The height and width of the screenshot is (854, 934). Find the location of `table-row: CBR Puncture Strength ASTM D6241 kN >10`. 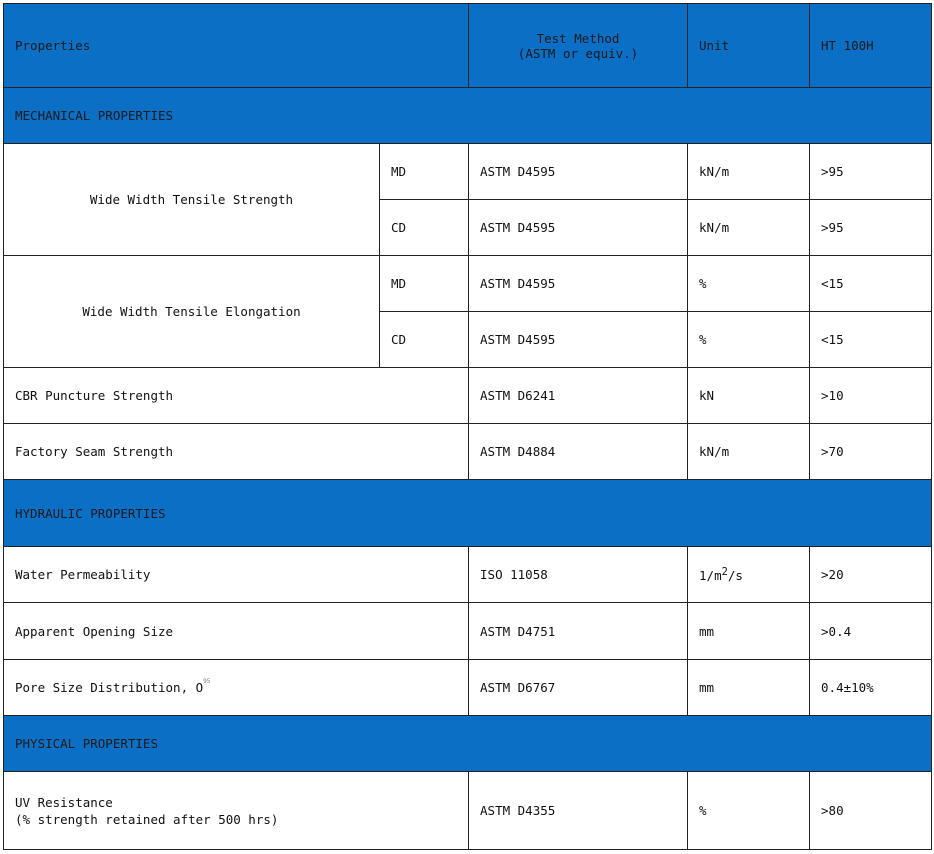

table-row: CBR Puncture Strength ASTM D6241 kN >10 is located at coordinates (467, 395).